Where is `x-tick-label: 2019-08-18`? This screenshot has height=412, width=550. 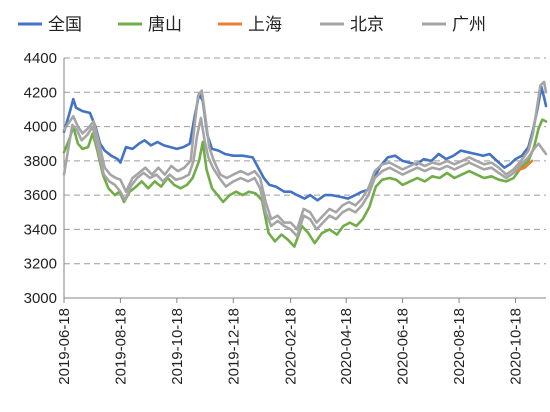
x-tick-label: 2019-08-18 is located at coordinates (120, 346).